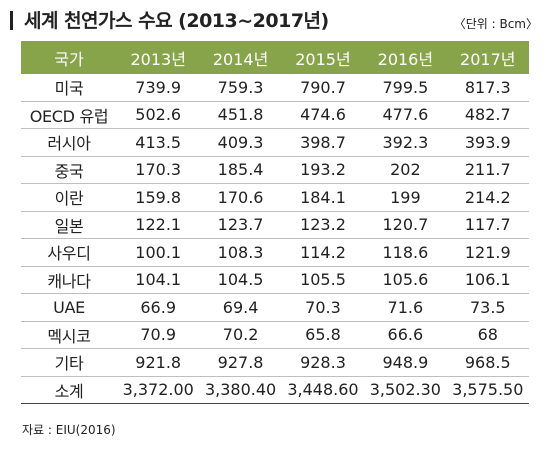 This screenshot has width=550, height=457. I want to click on total-value-cell: 3,448.60, so click(323, 390).